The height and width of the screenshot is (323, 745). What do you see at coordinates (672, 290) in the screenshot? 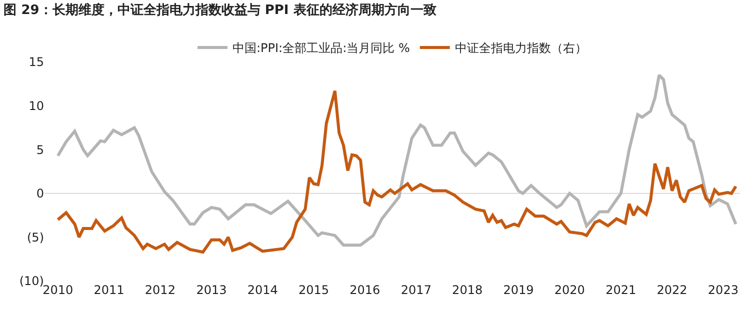
I see `x-tick-label: 2022` at bounding box center [672, 290].